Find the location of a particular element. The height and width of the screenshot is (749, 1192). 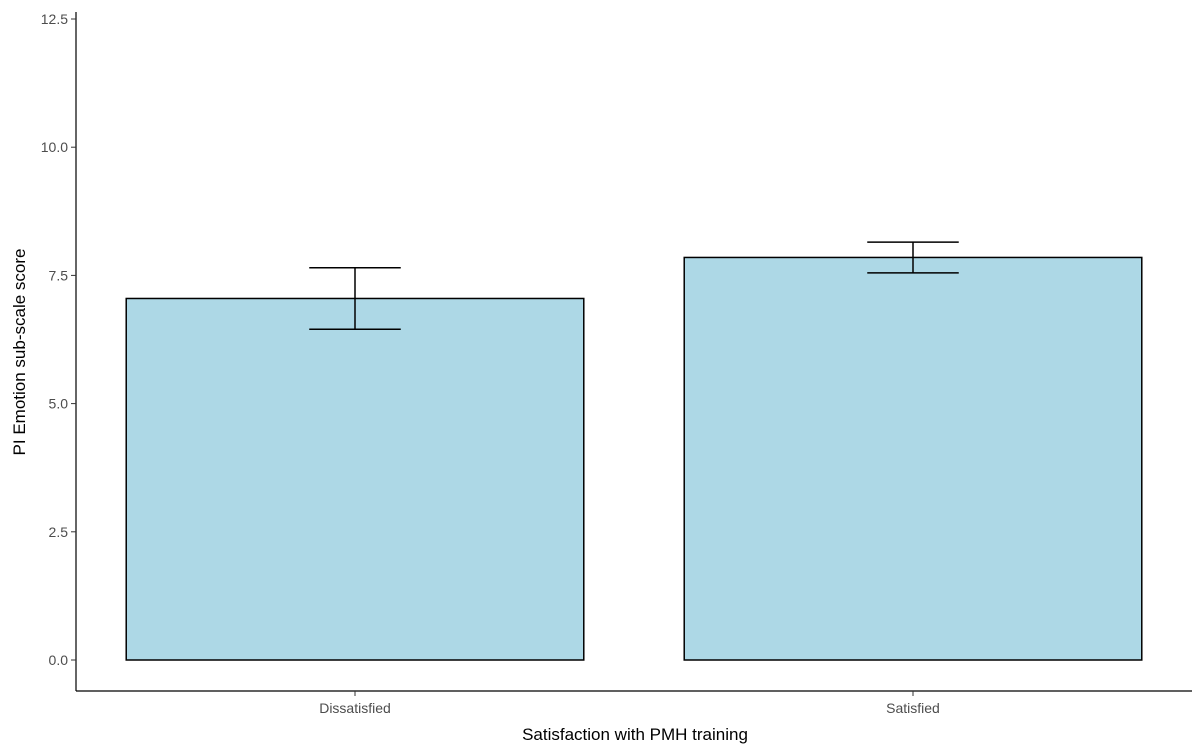

x-axis-title: Satisfaction with PMH training is located at coordinates (635, 734).